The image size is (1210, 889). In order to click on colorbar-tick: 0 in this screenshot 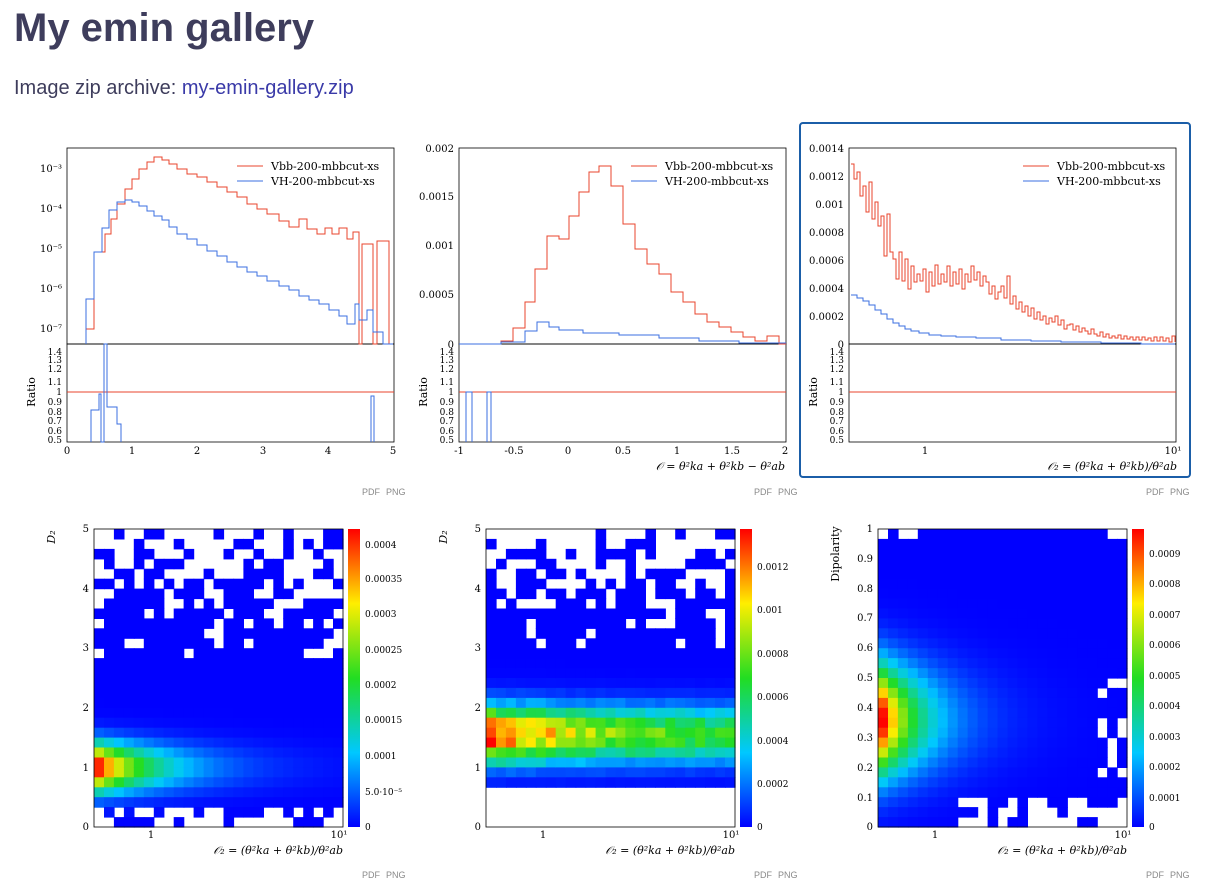, I will do `click(368, 828)`.